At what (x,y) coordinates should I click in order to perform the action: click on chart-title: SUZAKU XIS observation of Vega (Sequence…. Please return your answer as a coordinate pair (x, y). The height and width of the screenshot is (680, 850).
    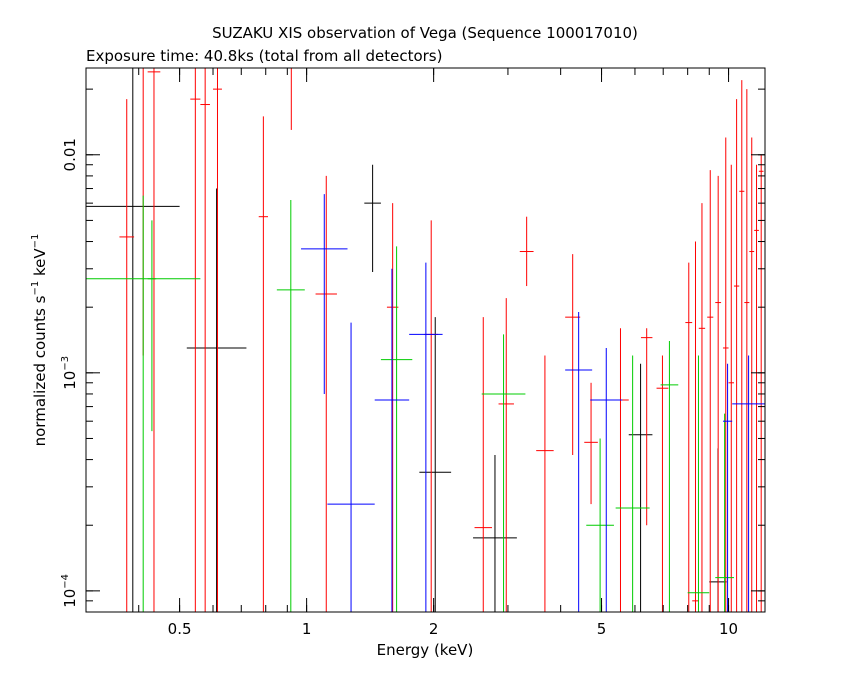
    Looking at the image, I should click on (425, 33).